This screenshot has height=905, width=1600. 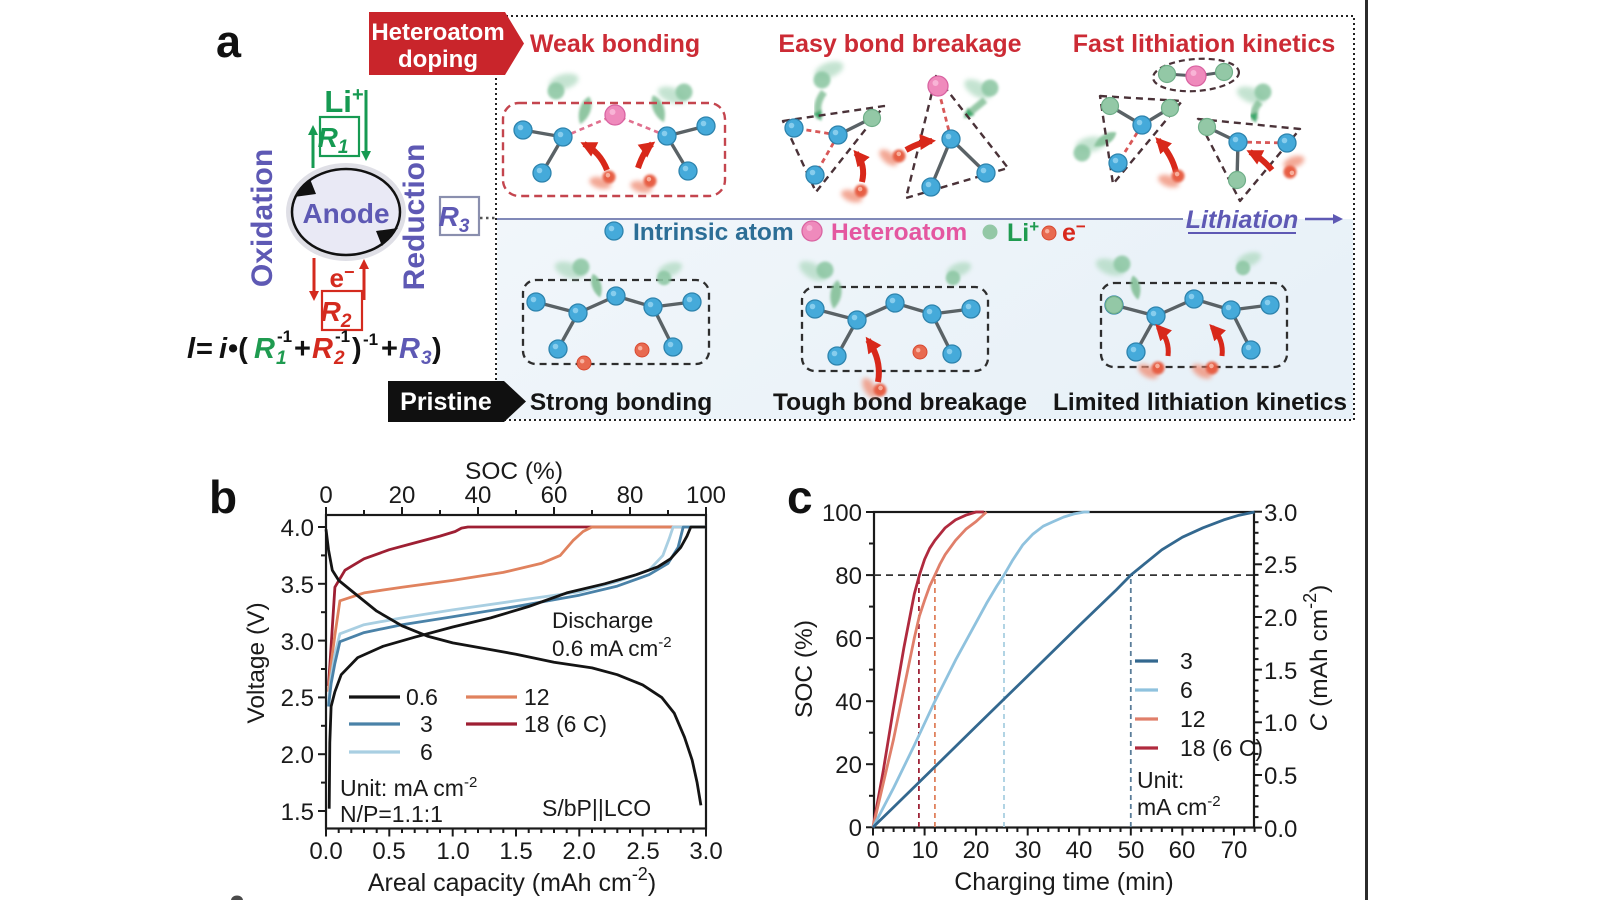 What do you see at coordinates (1131, 850) in the screenshot?
I see `svg-text: 50` at bounding box center [1131, 850].